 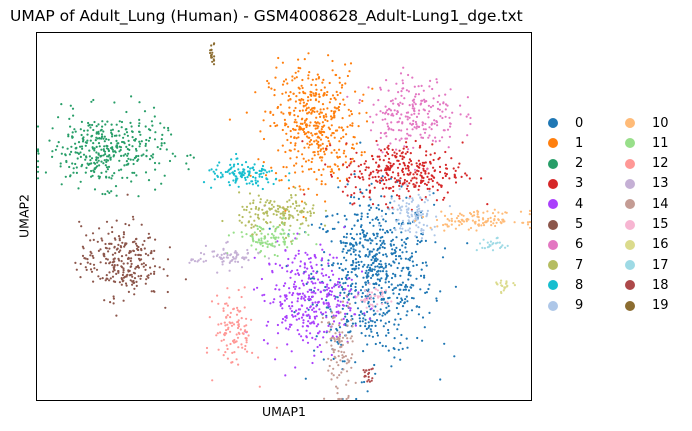 What do you see at coordinates (241, 337) in the screenshot?
I see `cluster-12-points` at bounding box center [241, 337].